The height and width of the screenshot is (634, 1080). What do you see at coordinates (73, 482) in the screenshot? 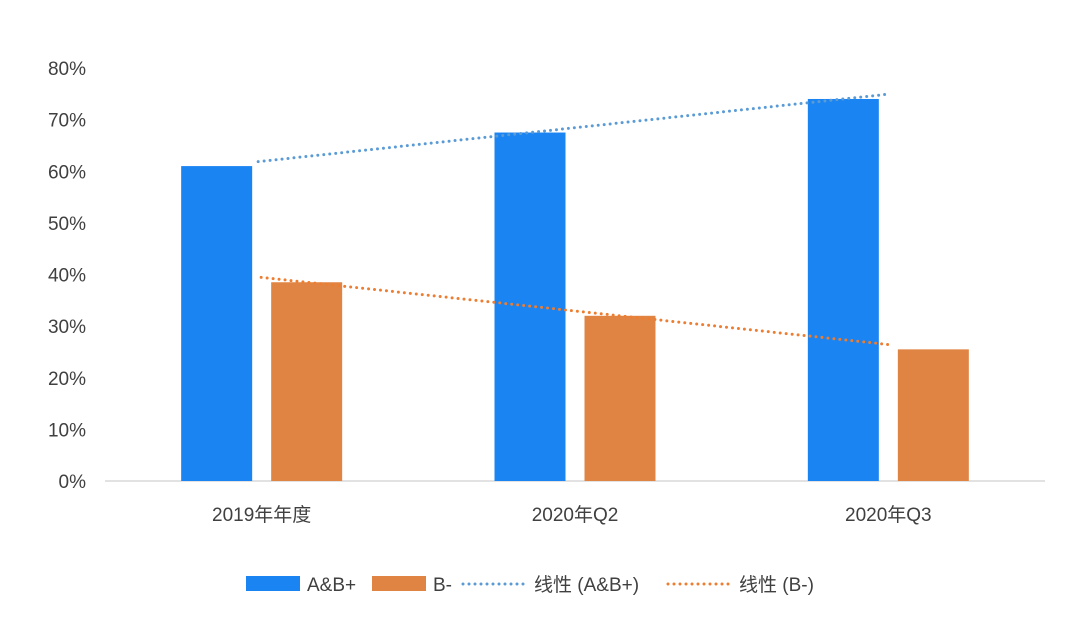
I see `y-tick-label: 0%` at bounding box center [73, 482].